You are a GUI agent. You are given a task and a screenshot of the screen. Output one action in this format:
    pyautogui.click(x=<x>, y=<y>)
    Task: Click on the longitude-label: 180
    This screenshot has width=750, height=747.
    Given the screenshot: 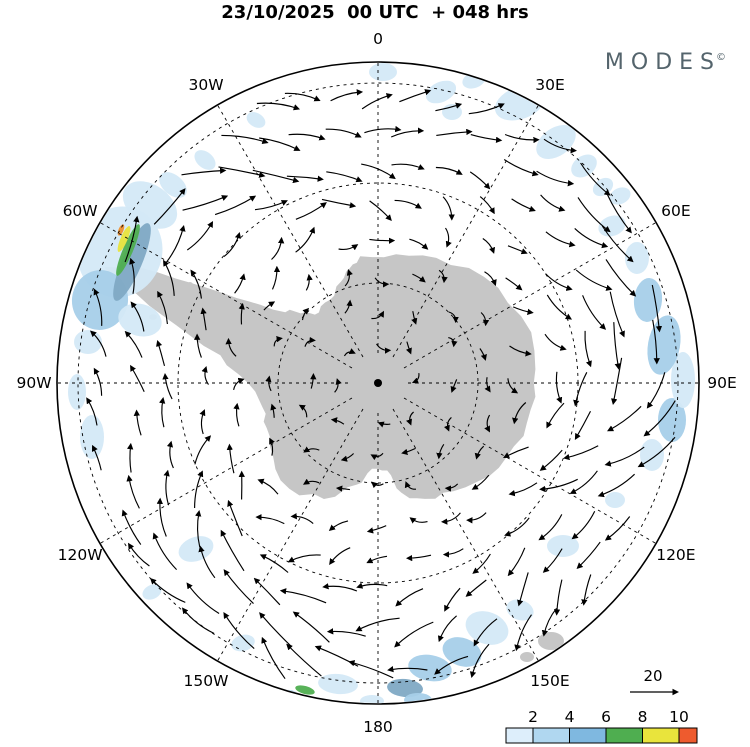 What is the action you would take?
    pyautogui.click(x=378, y=727)
    